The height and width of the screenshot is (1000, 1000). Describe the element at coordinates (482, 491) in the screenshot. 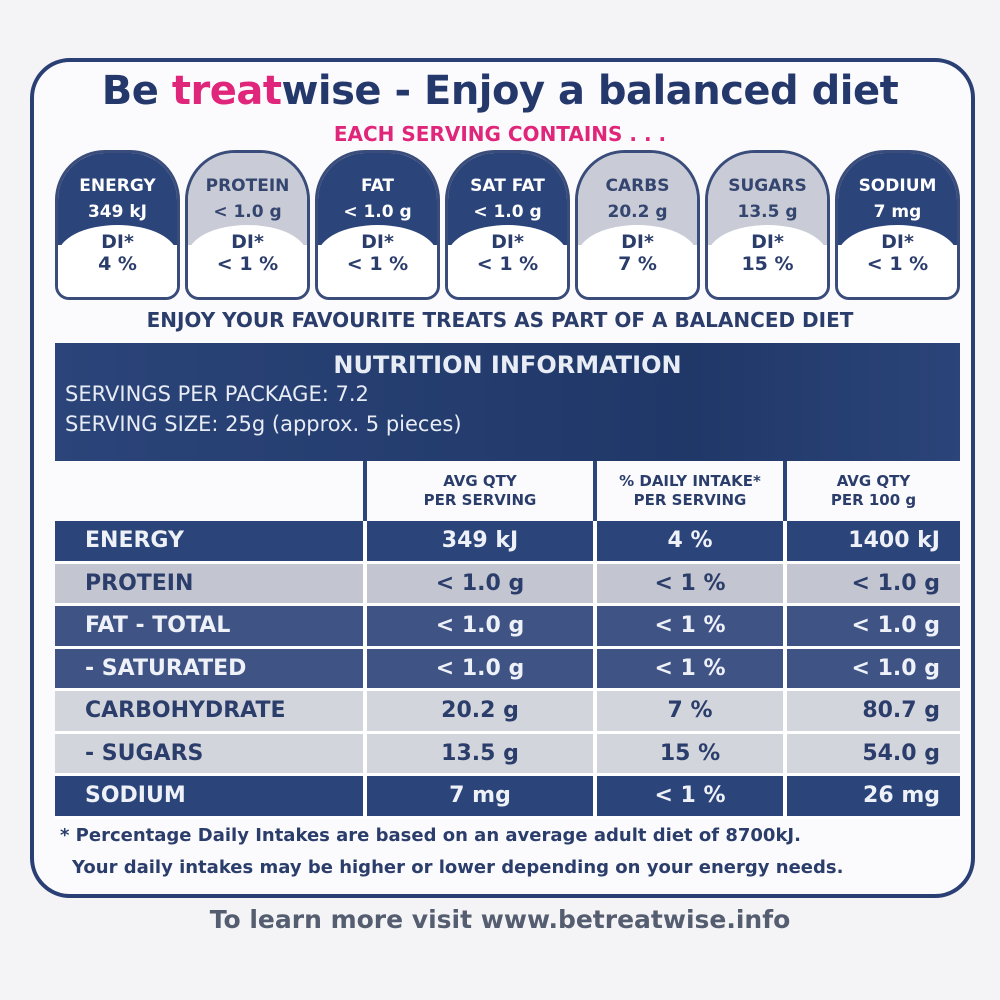

I see `header-per-serving: AVG QTY PER SERVING` at that location.